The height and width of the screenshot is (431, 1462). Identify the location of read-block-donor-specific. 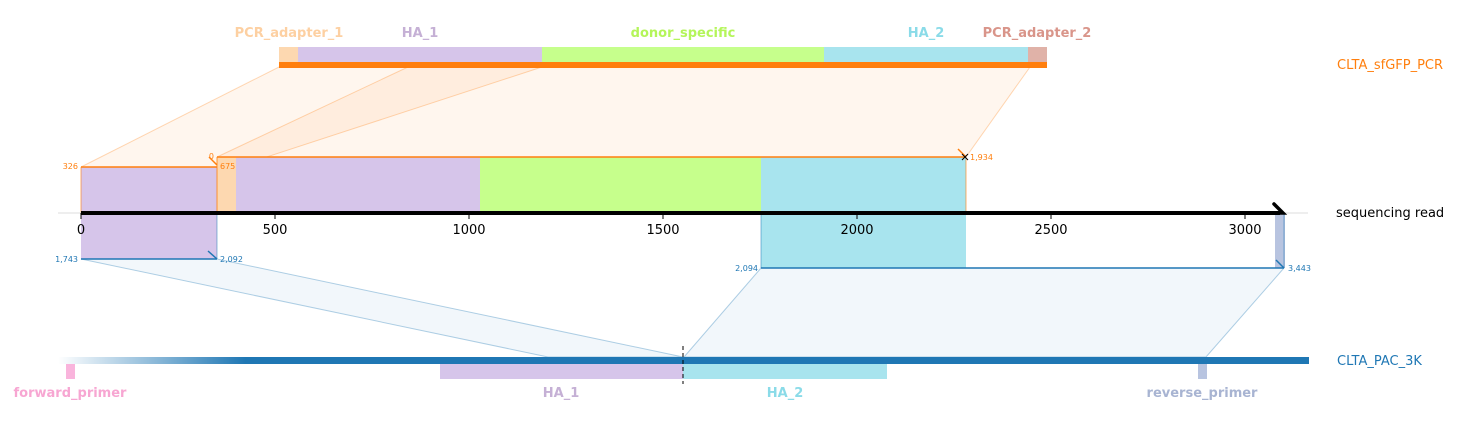
(620, 185).